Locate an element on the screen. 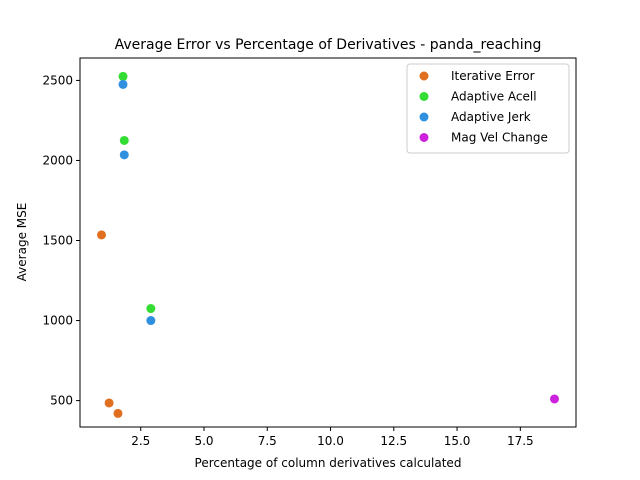  x-tick-label: 15.0 is located at coordinates (457, 441).